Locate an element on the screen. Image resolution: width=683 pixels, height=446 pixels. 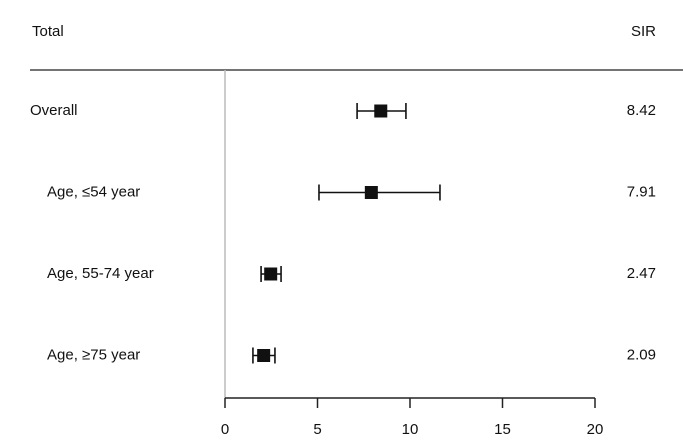
value-label: 2.47 is located at coordinates (641, 273).